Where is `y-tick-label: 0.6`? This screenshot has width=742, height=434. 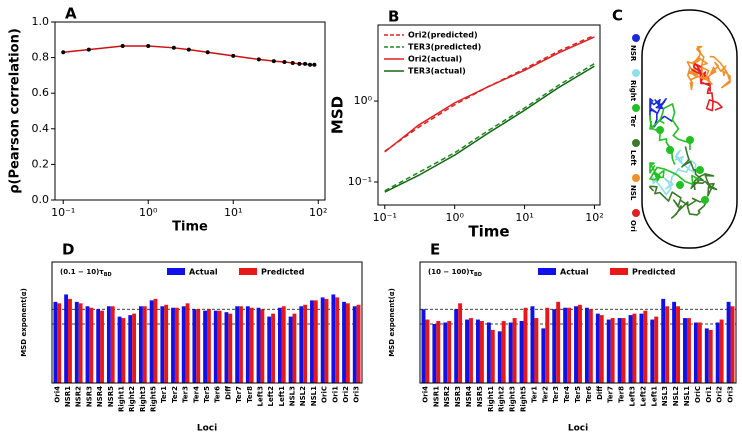
y-tick-label: 0.6 is located at coordinates (41, 92).